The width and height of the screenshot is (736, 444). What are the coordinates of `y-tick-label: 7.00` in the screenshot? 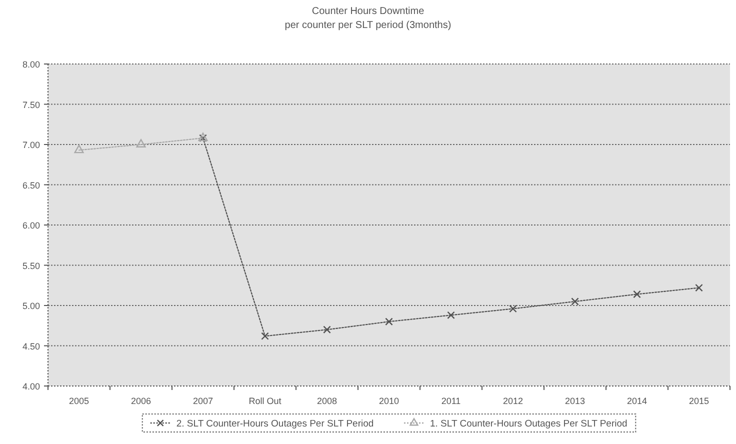 It's located at (31, 145).